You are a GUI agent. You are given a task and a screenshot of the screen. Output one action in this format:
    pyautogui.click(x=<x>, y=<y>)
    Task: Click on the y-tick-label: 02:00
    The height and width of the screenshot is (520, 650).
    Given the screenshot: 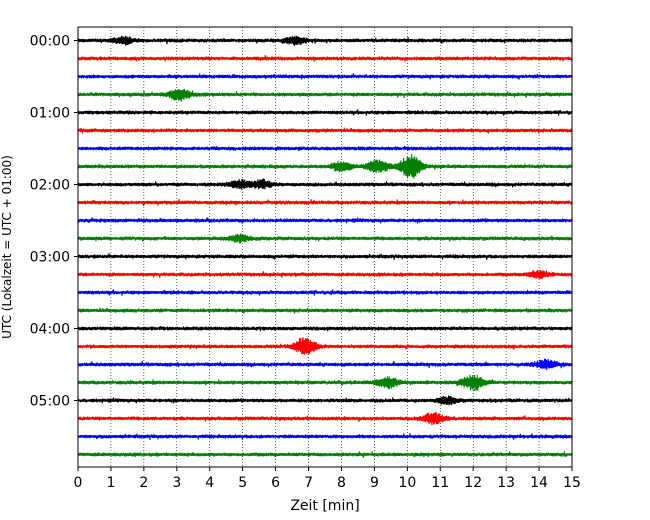 What is the action you would take?
    pyautogui.click(x=50, y=186)
    